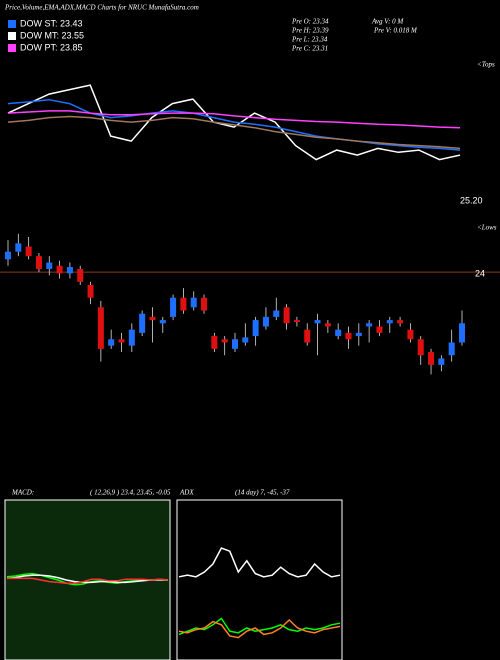  Describe the element at coordinates (387, 22) in the screenshot. I see `volume-stat: Avg V: 0 M` at that location.